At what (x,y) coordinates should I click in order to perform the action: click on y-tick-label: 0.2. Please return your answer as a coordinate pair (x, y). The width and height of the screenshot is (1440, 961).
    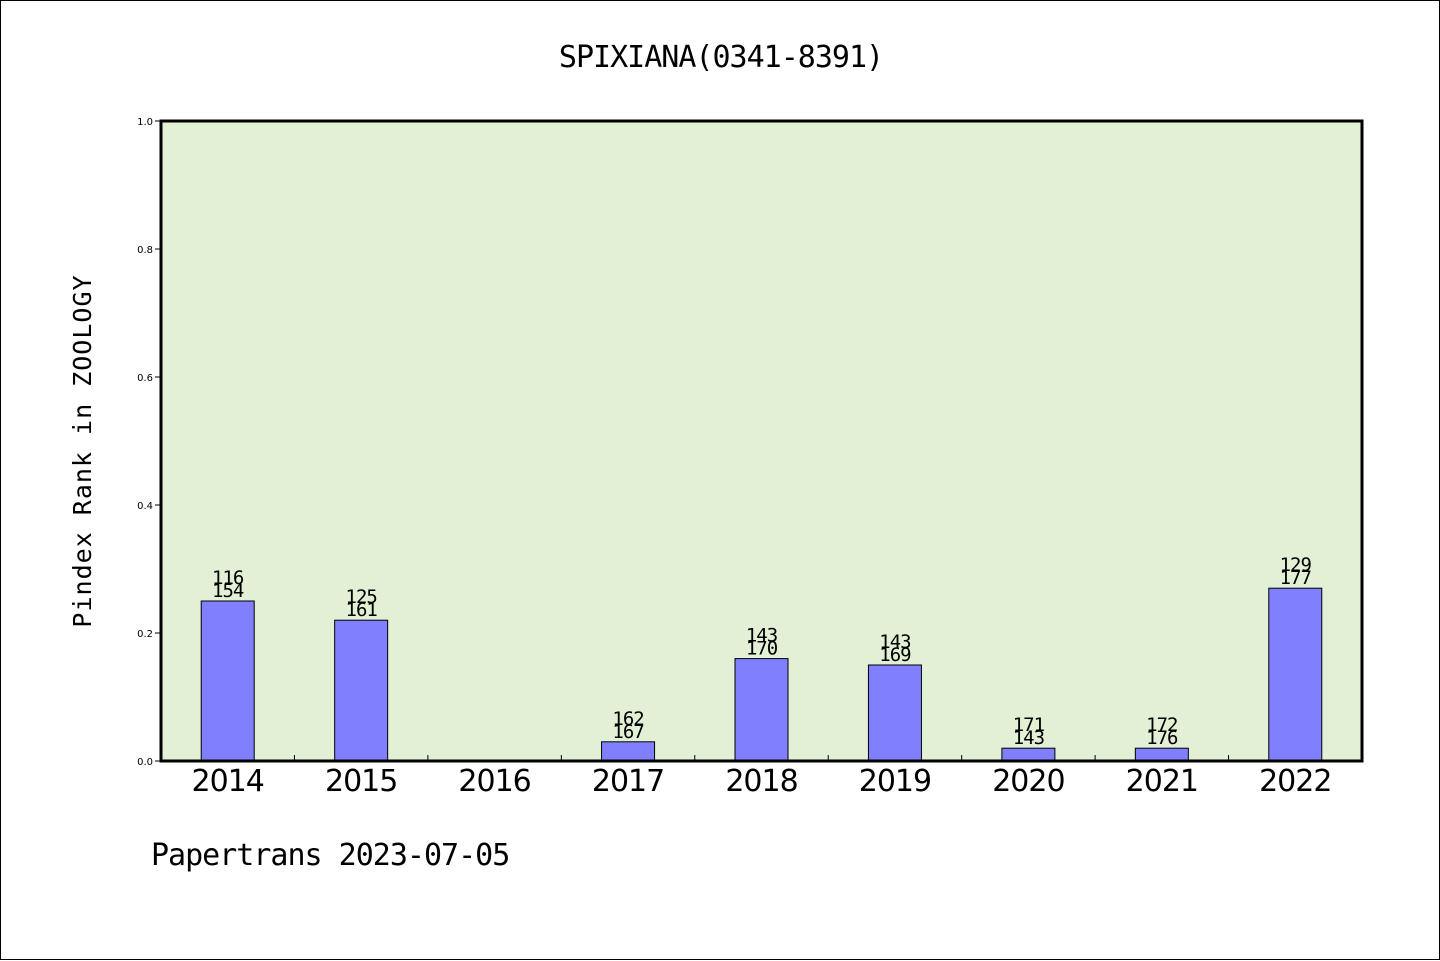
    Looking at the image, I should click on (145, 634).